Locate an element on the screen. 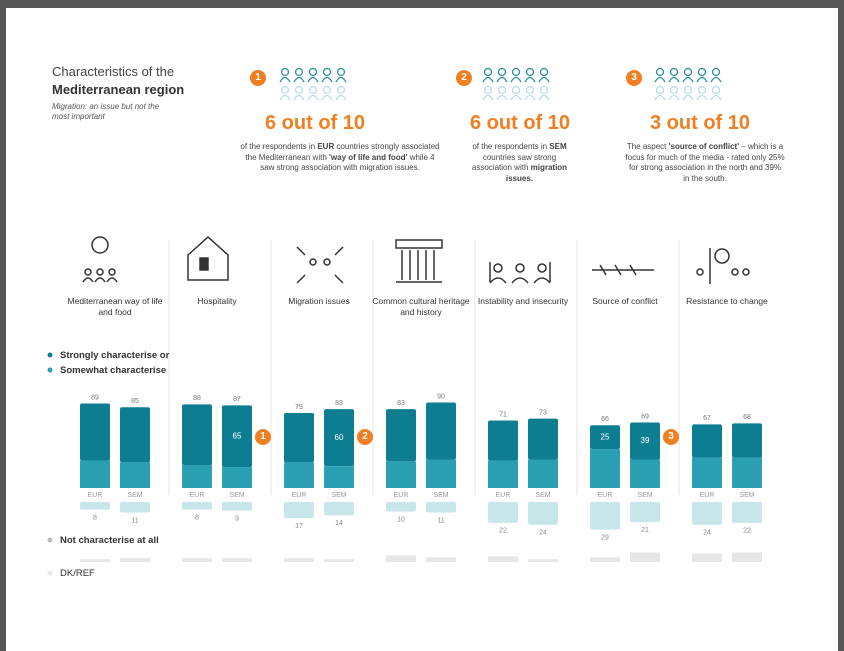 Image resolution: width=844 pixels, height=651 pixels. text-run: SEM is located at coordinates (558, 146).